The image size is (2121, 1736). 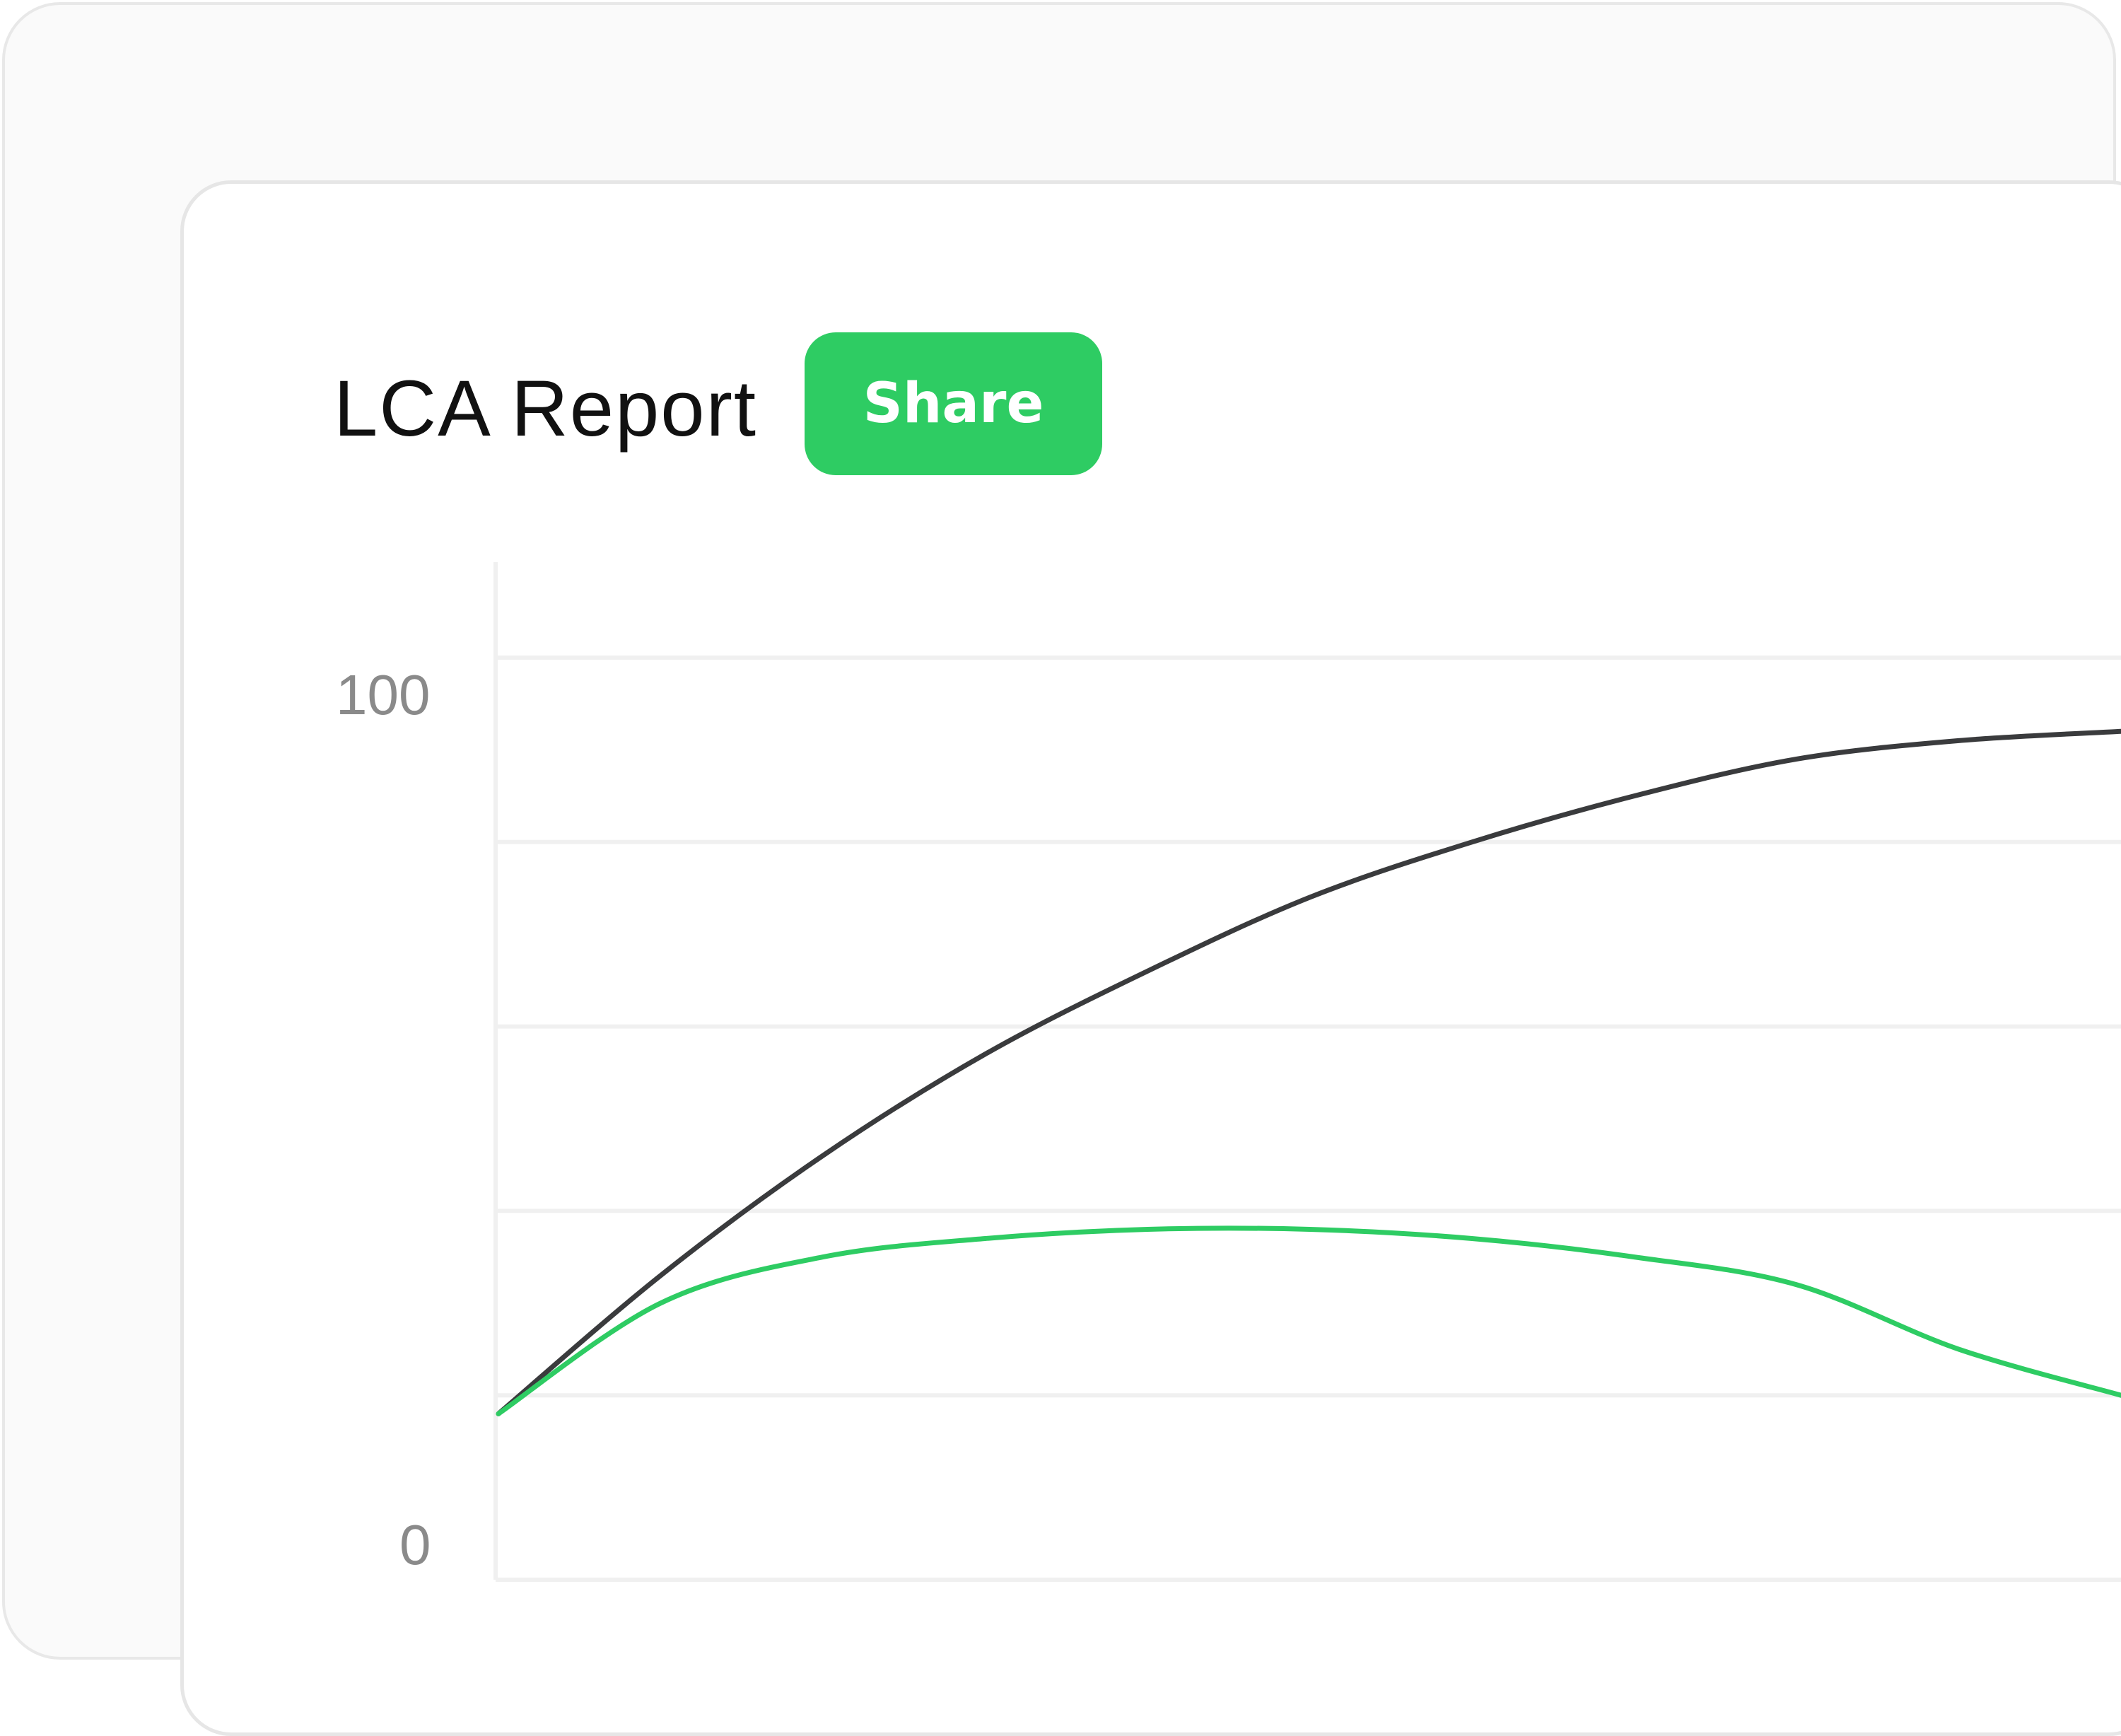 I want to click on share-button: Share, so click(x=953, y=403).